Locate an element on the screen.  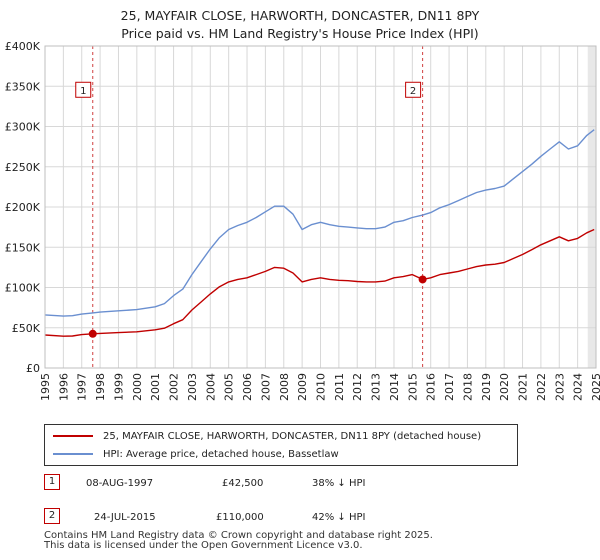
x-tick-label: 2006 is located at coordinates (247, 387).